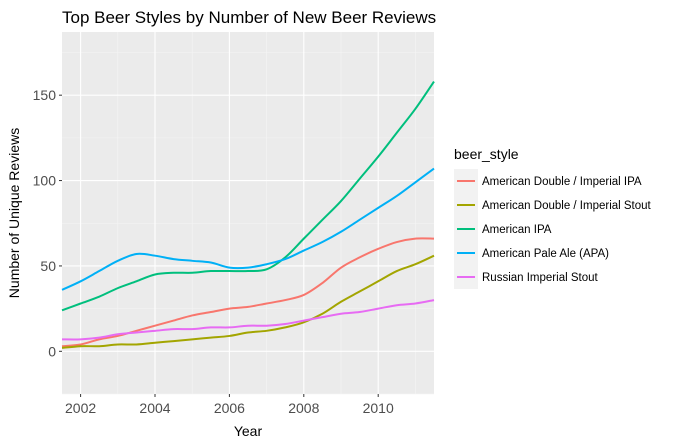  What do you see at coordinates (229, 408) in the screenshot?
I see `x-tick-label: 2006` at bounding box center [229, 408].